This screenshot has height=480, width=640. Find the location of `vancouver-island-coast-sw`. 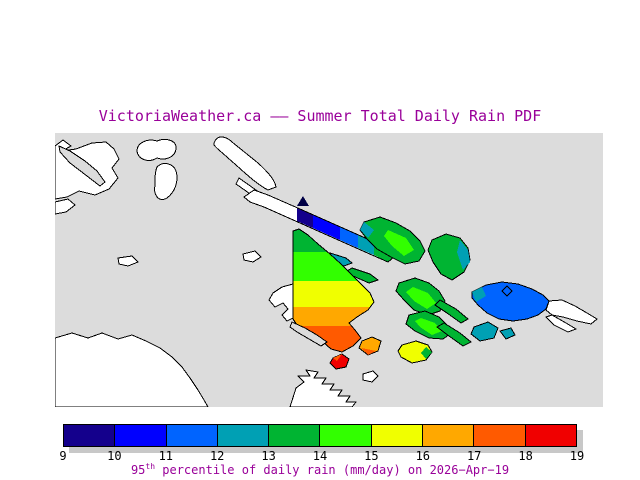

vancouver-island-coast-sw is located at coordinates (132, 369).